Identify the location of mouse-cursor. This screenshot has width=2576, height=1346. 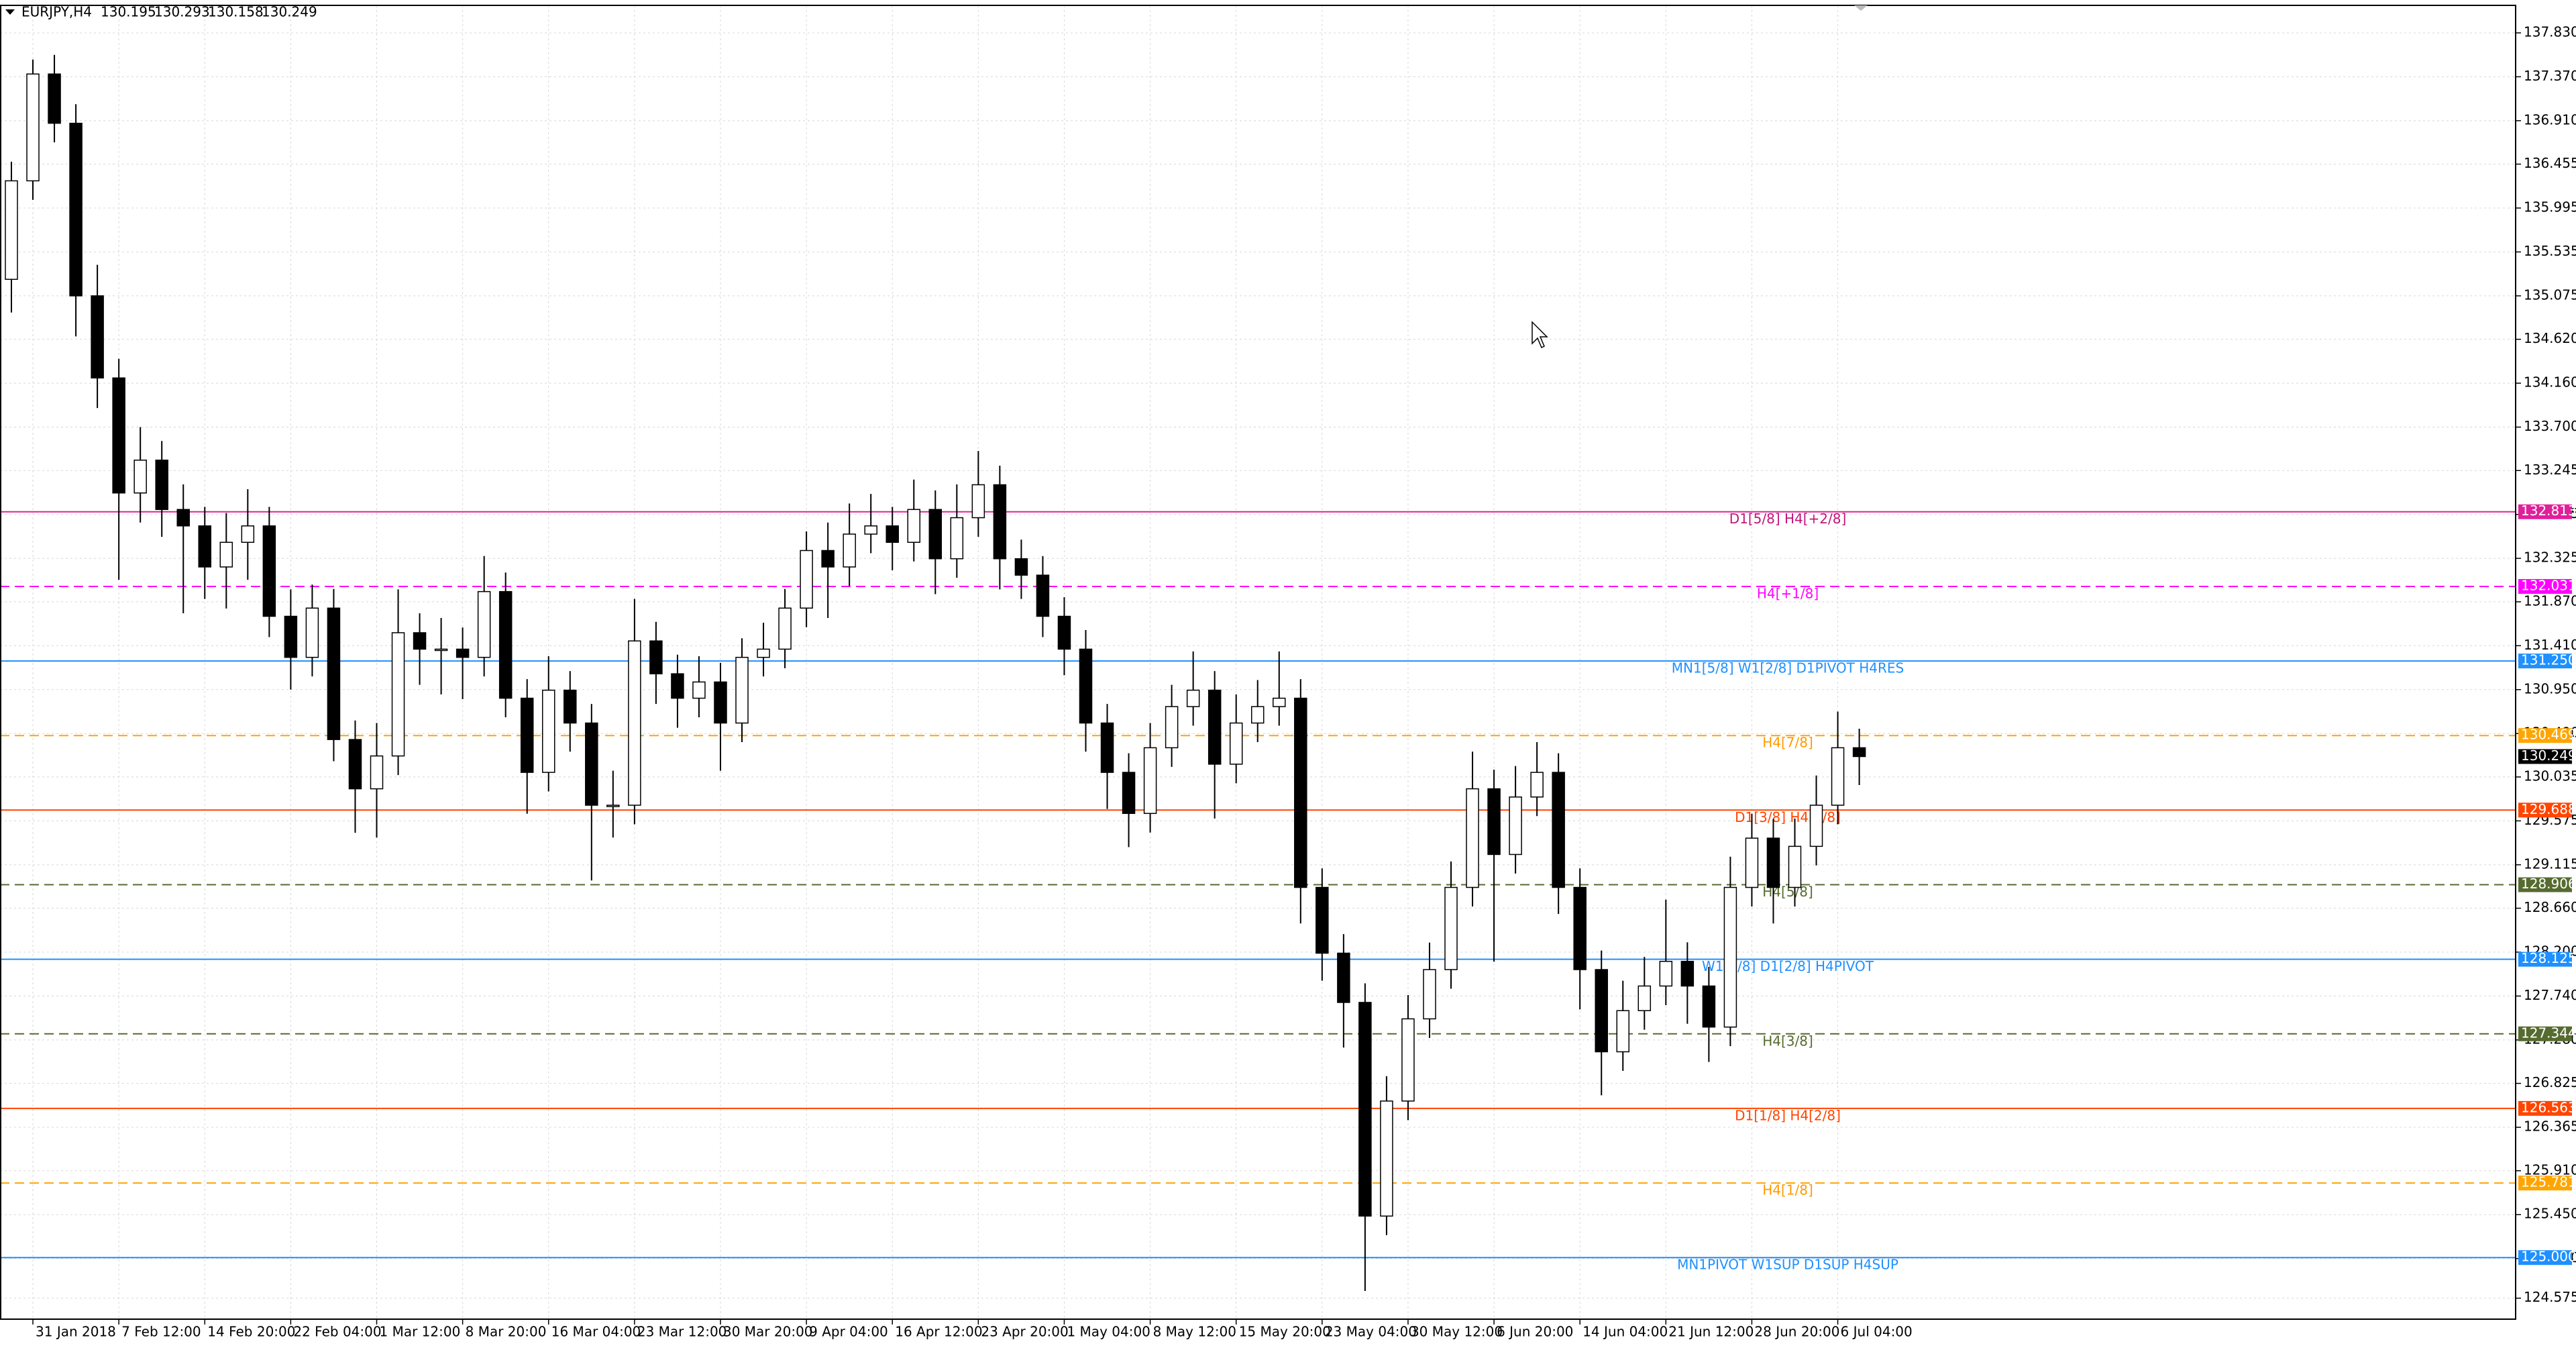
(1540, 335).